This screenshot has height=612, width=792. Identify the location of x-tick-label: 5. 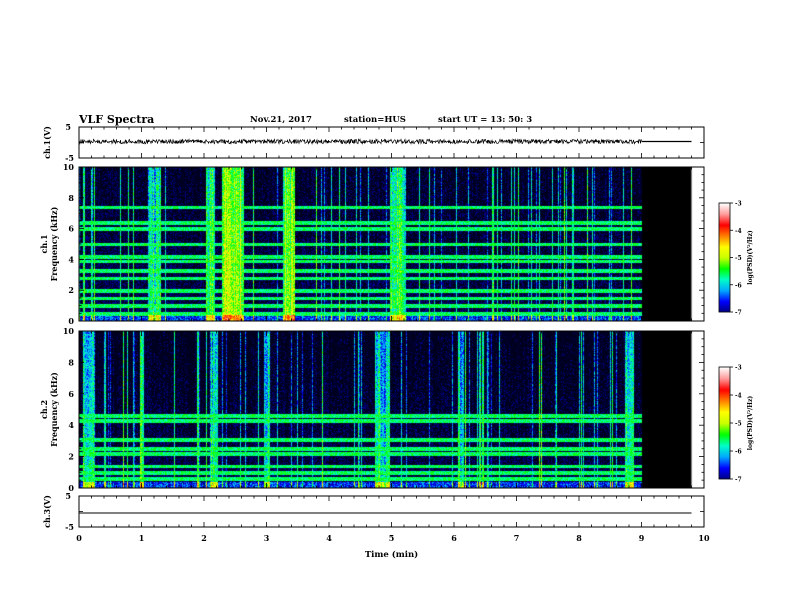
(392, 538).